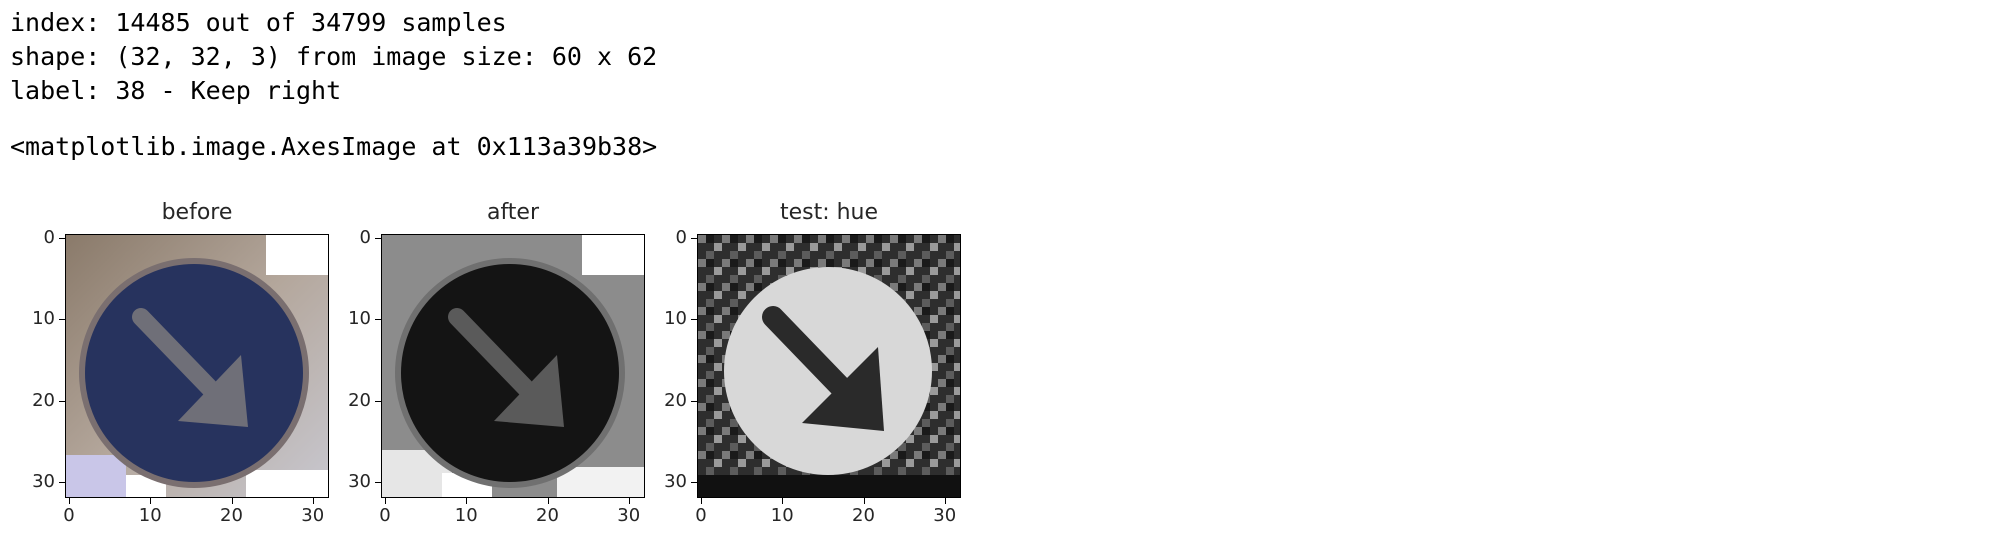 This screenshot has height=554, width=2014. Describe the element at coordinates (829, 212) in the screenshot. I see `panel-hue-title: test: hue` at that location.